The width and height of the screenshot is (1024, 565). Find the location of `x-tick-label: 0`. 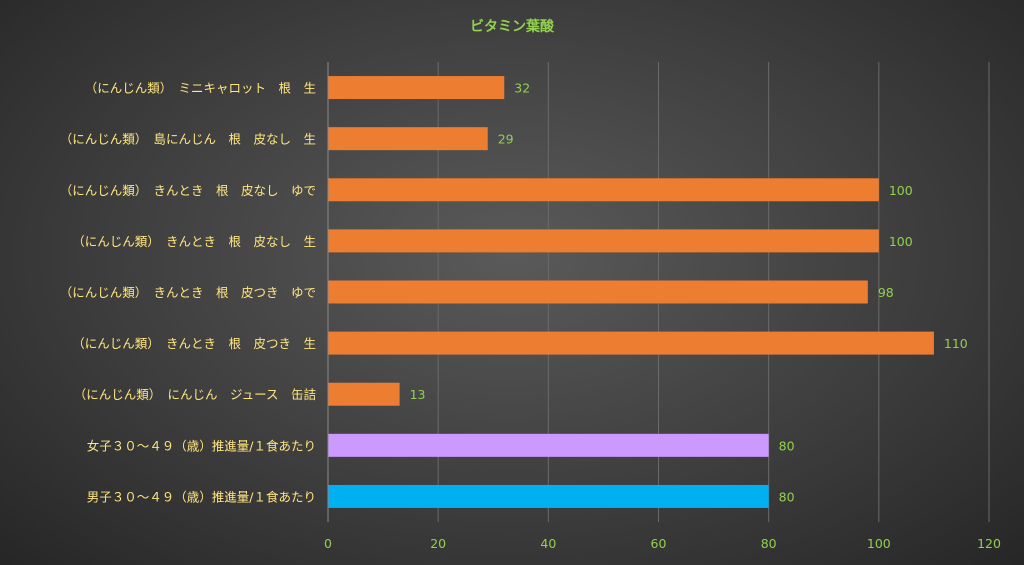

x-tick-label: 0 is located at coordinates (328, 543).